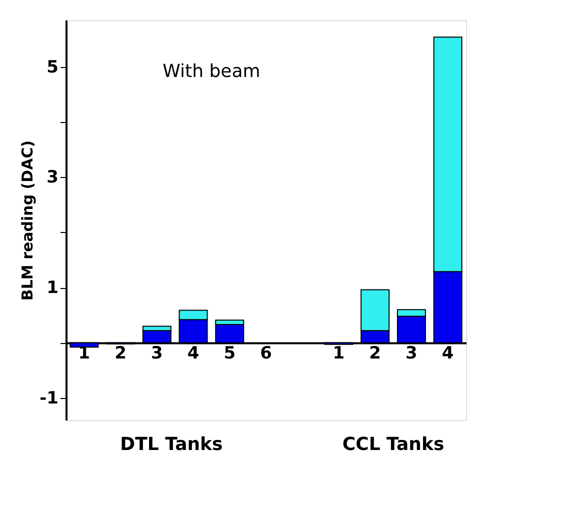  What do you see at coordinates (211, 71) in the screenshot?
I see `annotation: With beam` at bounding box center [211, 71].